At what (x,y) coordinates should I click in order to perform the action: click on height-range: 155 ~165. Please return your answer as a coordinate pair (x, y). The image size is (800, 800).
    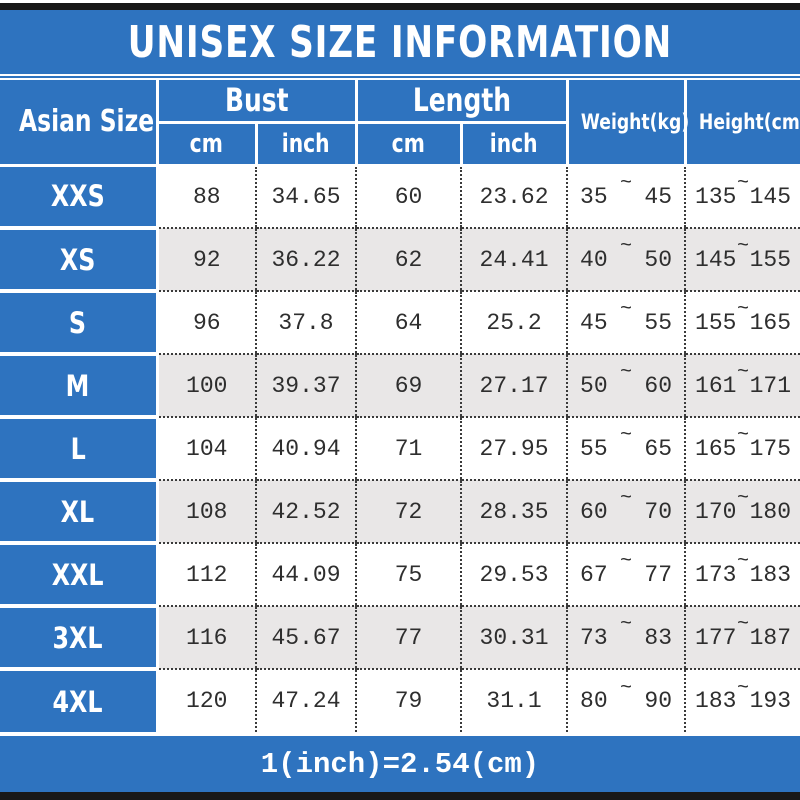
    Looking at the image, I should click on (742, 323).